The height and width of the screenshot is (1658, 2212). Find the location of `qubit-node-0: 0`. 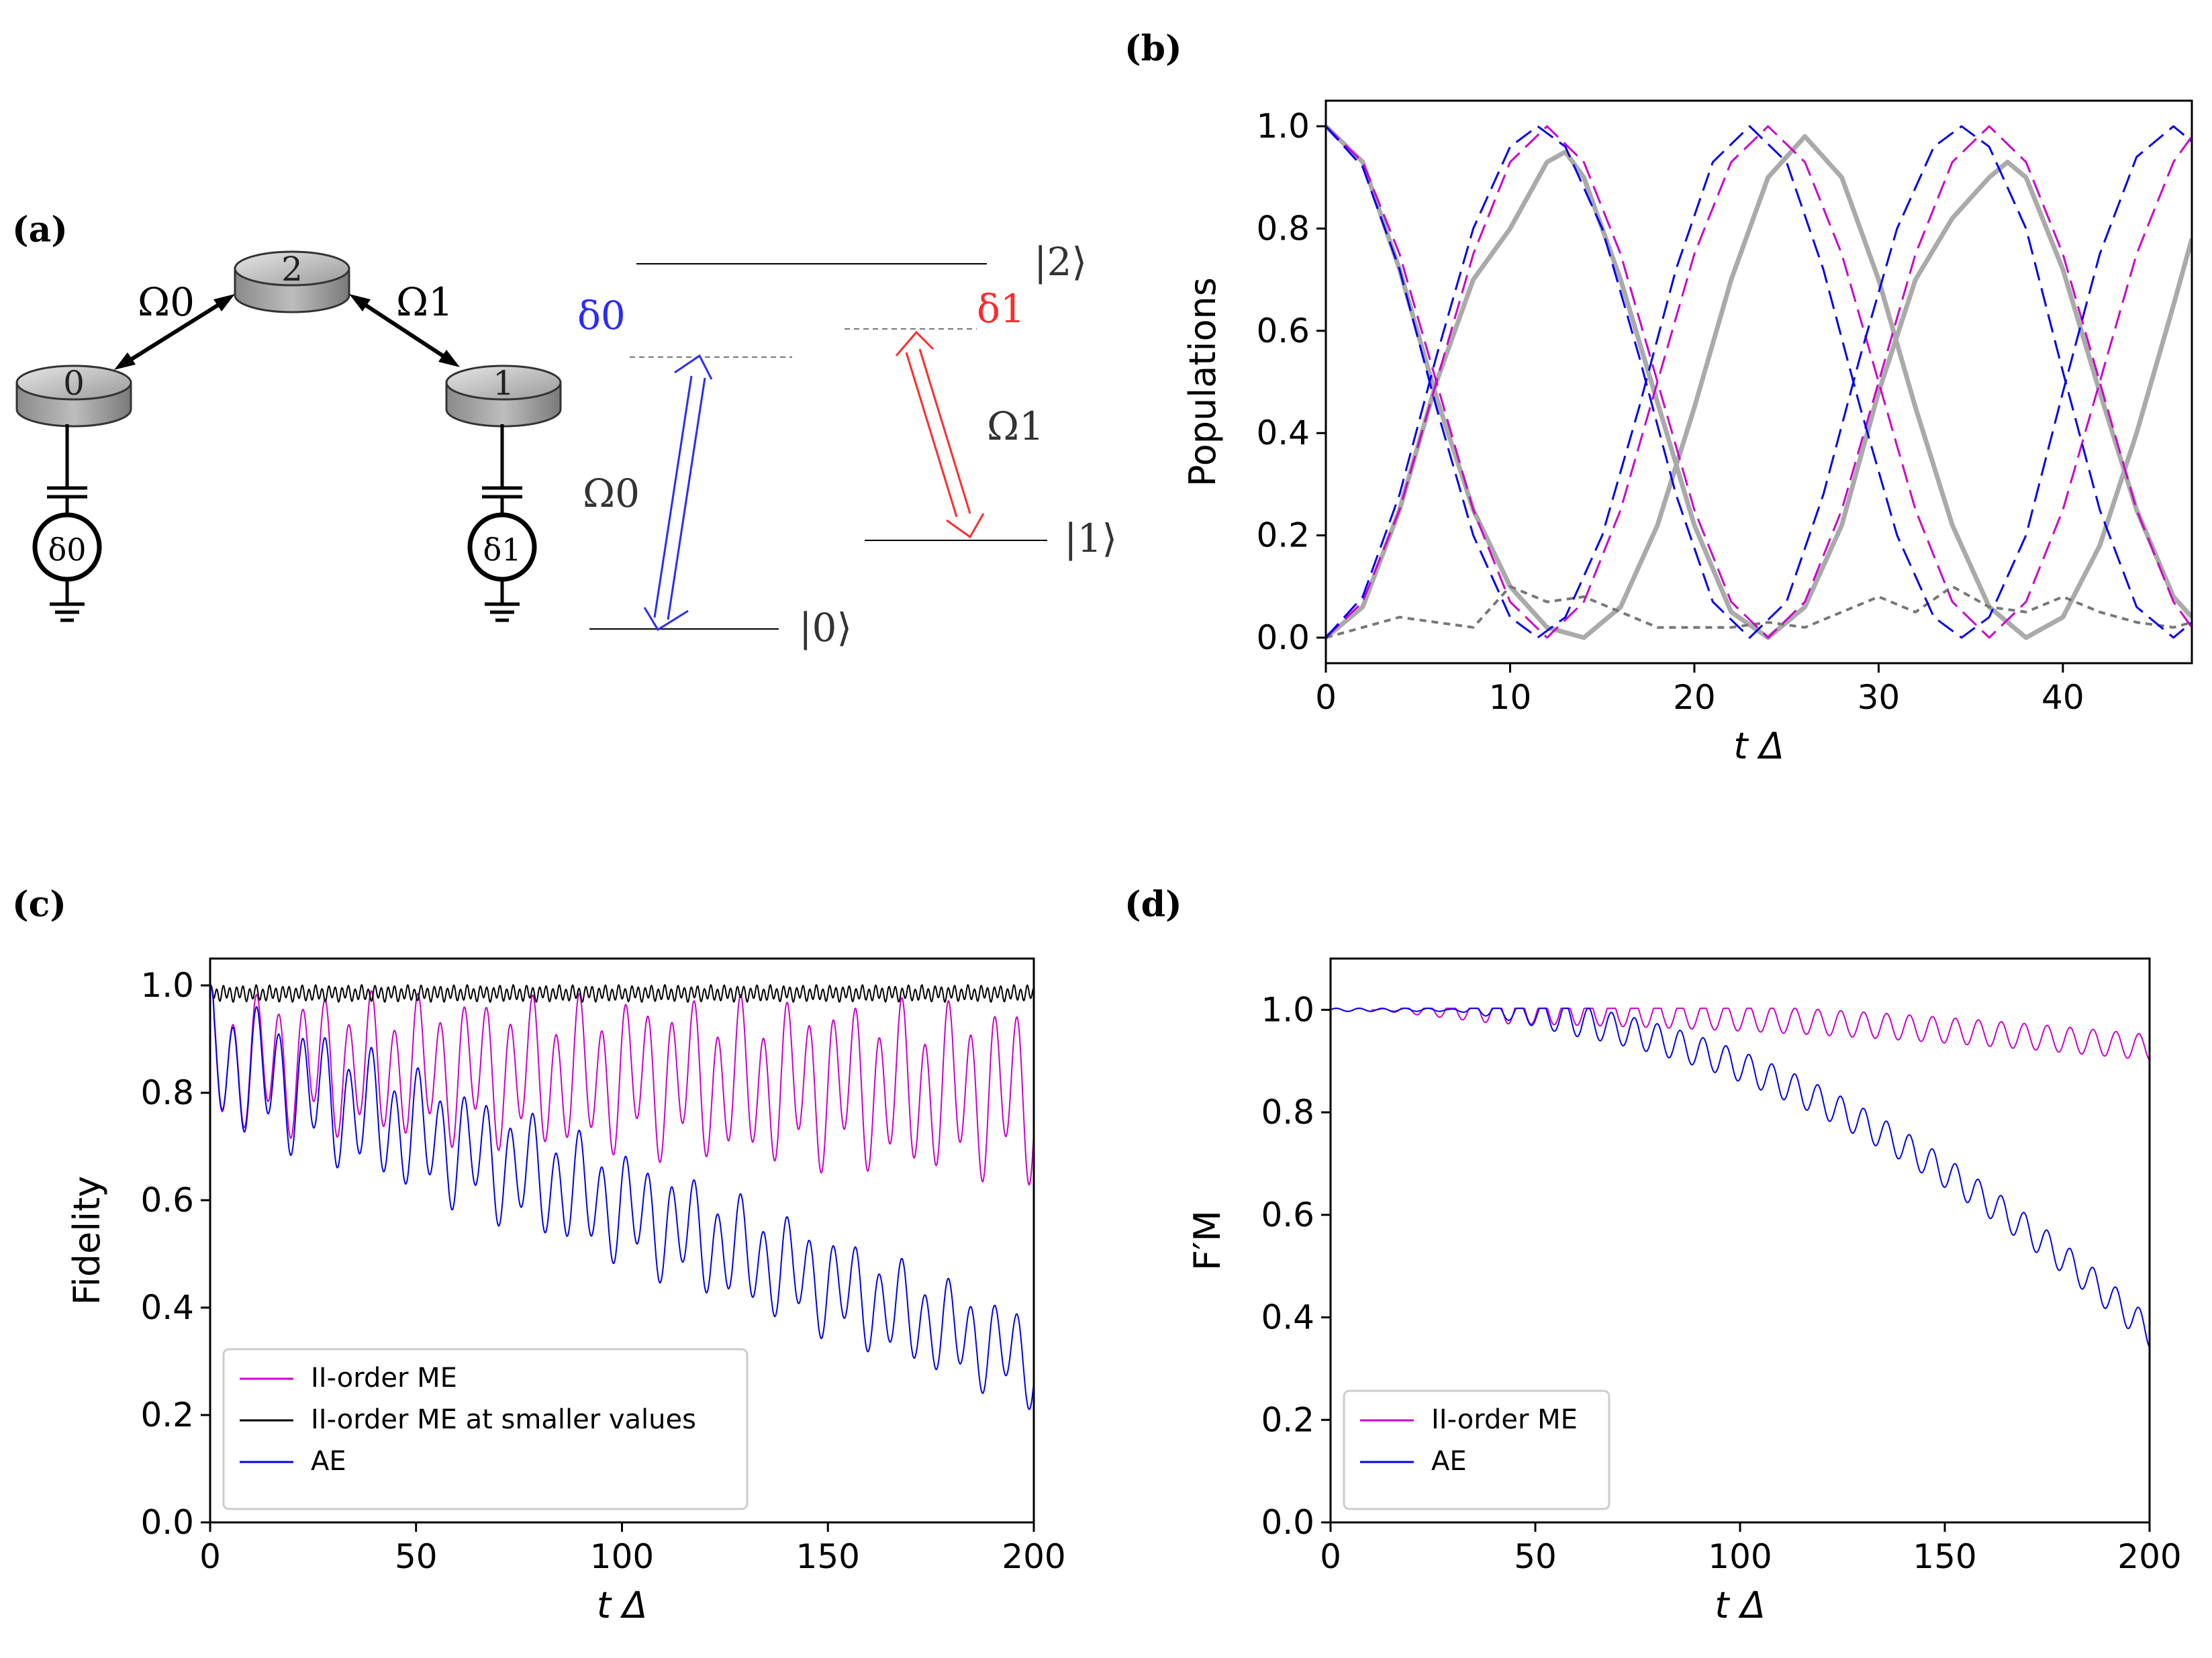

qubit-node-0: 0 is located at coordinates (73, 396).